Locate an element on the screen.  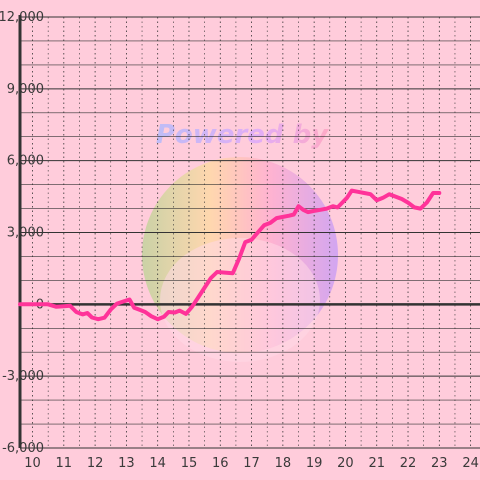
y-tick-label: 9,000 is located at coordinates (25, 89).